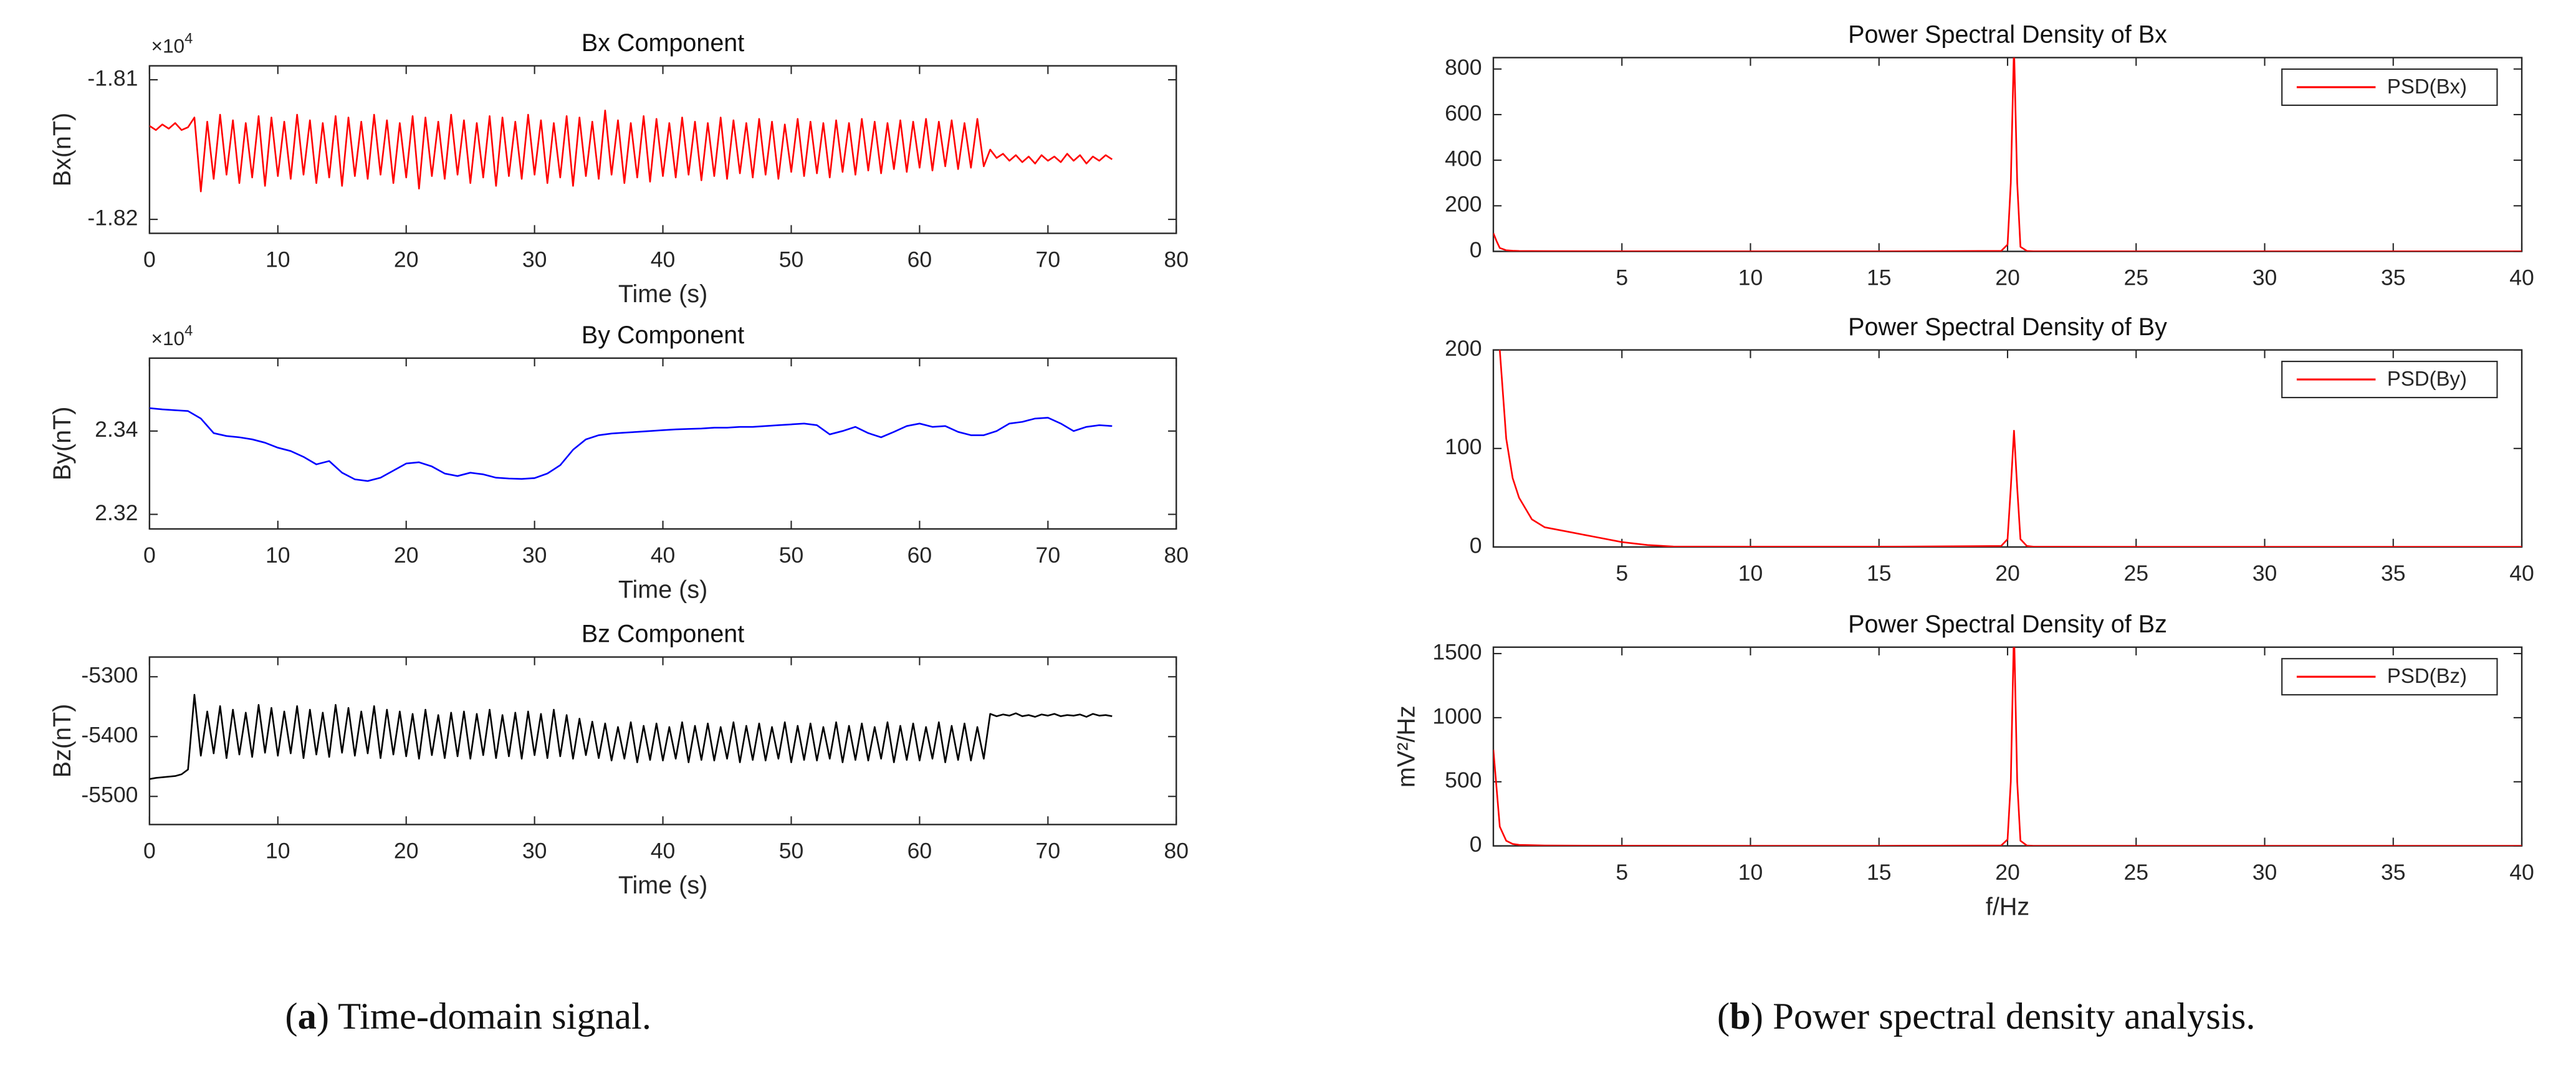  Describe the element at coordinates (110, 676) in the screenshot. I see `y-tick-label: -5300` at that location.